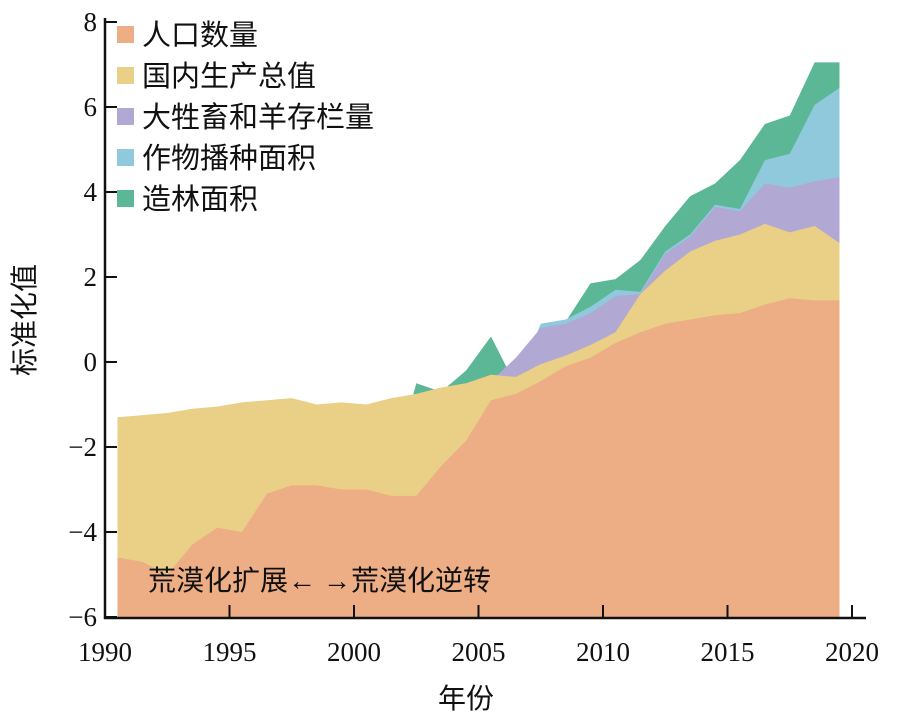  What do you see at coordinates (229, 158) in the screenshot?
I see `legend-label: 作物播种面积` at bounding box center [229, 158].